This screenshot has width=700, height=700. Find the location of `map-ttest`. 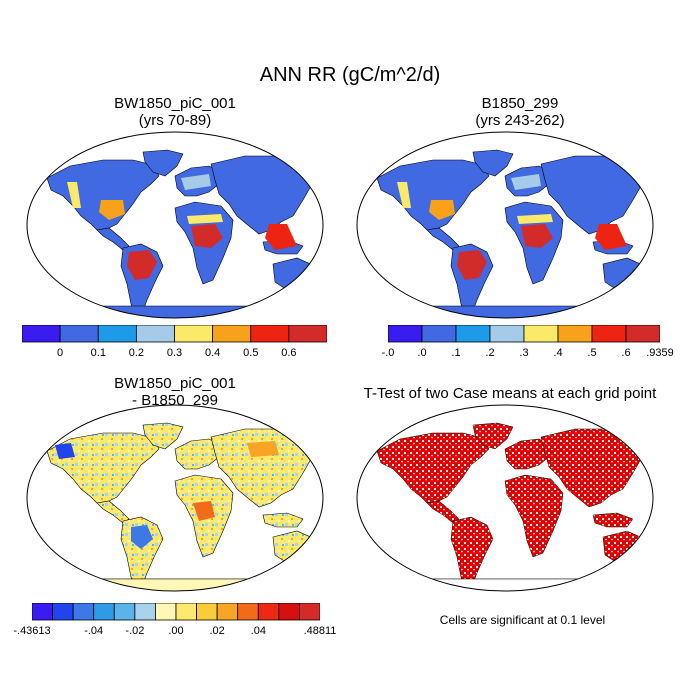

map-ttest is located at coordinates (505, 498).